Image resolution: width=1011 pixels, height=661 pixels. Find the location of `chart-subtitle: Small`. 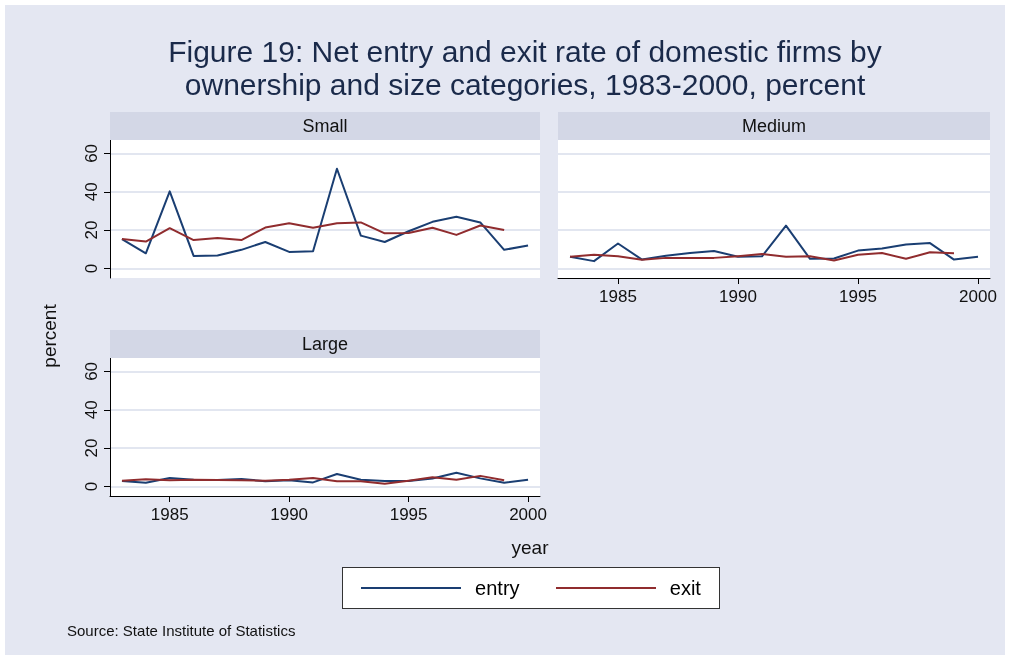

chart-subtitle: Small is located at coordinates (325, 126).